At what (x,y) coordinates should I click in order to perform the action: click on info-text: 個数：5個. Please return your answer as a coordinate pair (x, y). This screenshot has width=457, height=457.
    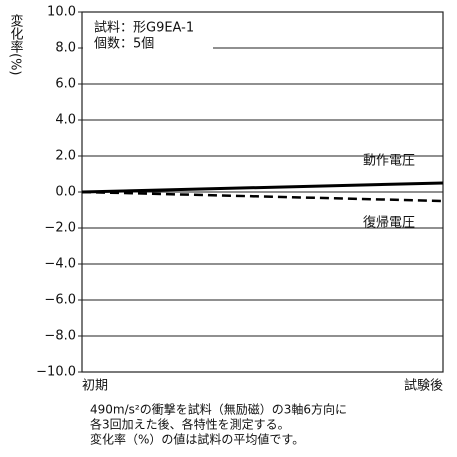
    Looking at the image, I should click on (124, 44).